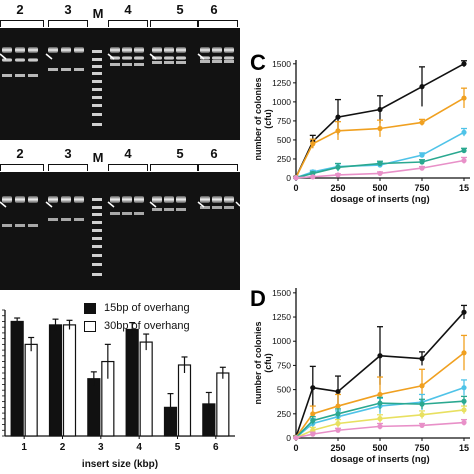  I want to click on chart-c-y-tick-label-1: 250, so click(284, 159).